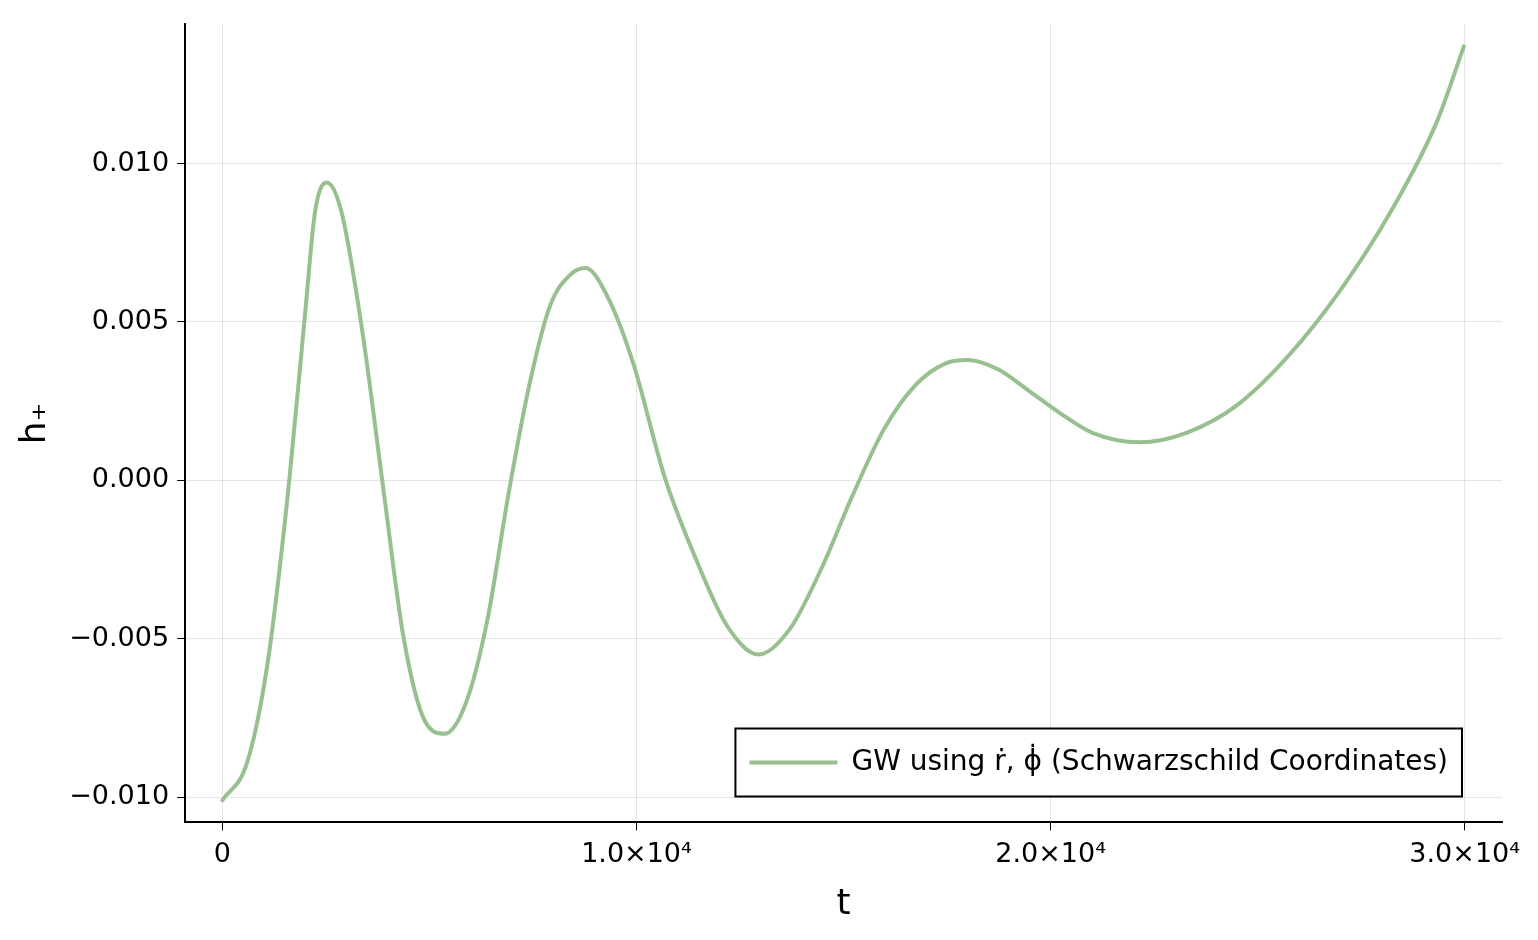 The image size is (1538, 940). Describe the element at coordinates (32, 423) in the screenshot. I see `y-axis-title: h₊` at that location.